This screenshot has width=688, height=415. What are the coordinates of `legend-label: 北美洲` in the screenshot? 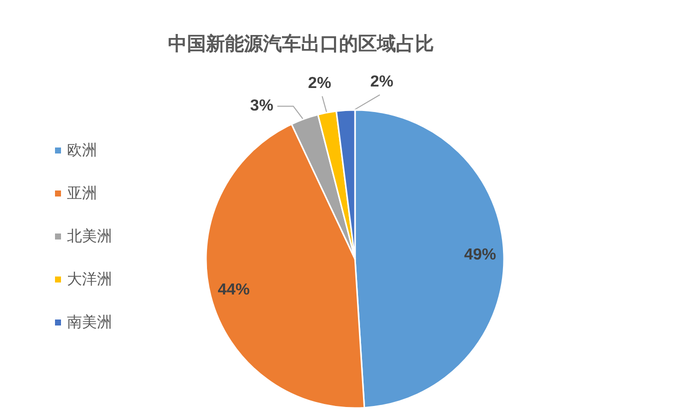 It's located at (89, 236).